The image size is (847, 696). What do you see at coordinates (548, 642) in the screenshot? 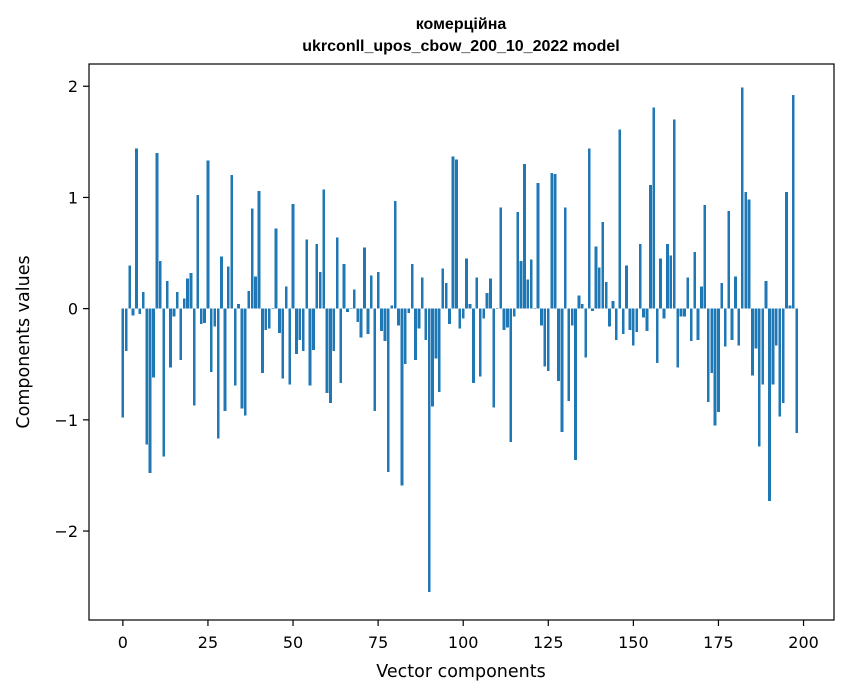
I see `x-tick-label: 125` at bounding box center [548, 642].